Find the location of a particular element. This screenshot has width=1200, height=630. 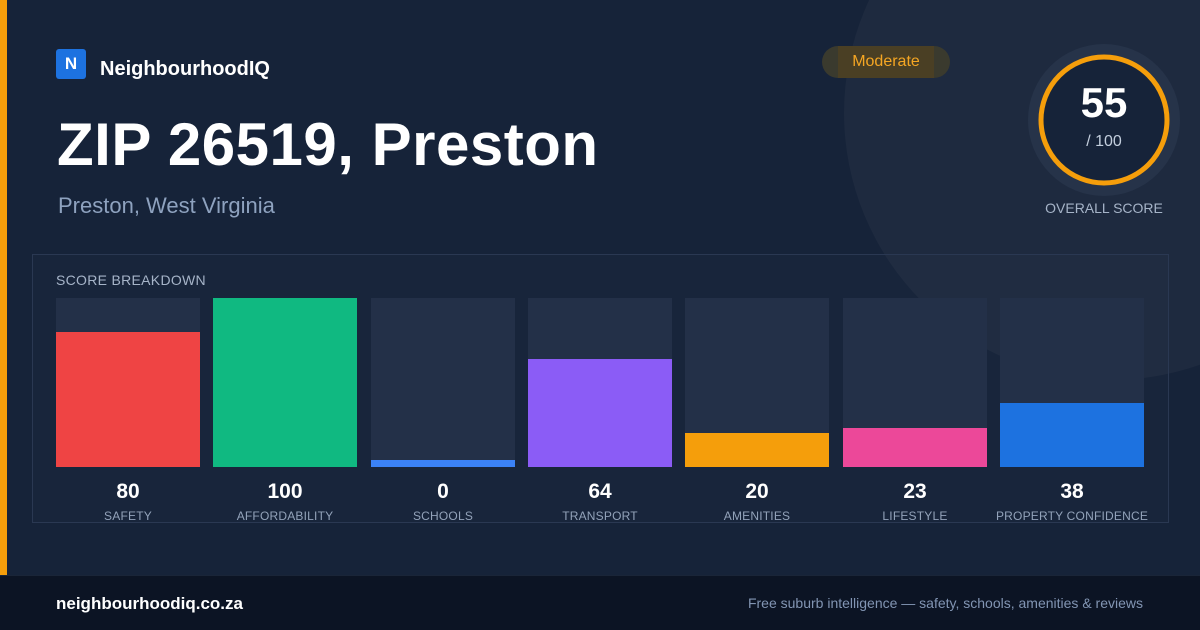

overall-score-max: / 100 is located at coordinates (1104, 141).